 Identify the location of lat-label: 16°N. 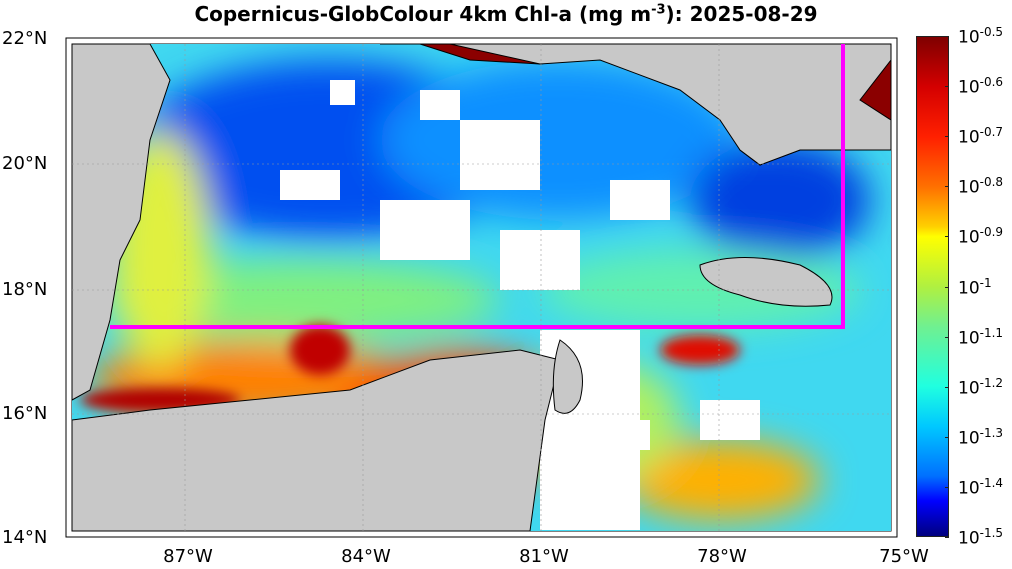
(25, 413).